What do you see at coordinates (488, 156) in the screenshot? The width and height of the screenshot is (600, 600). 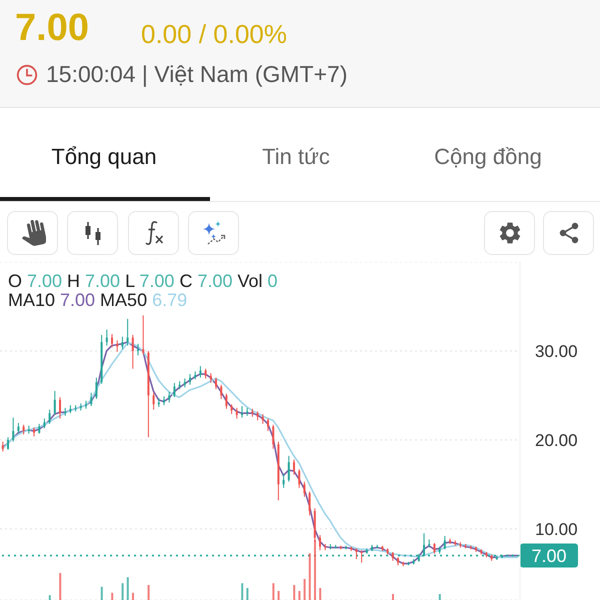 I see `text: Cộng đồng` at bounding box center [488, 156].